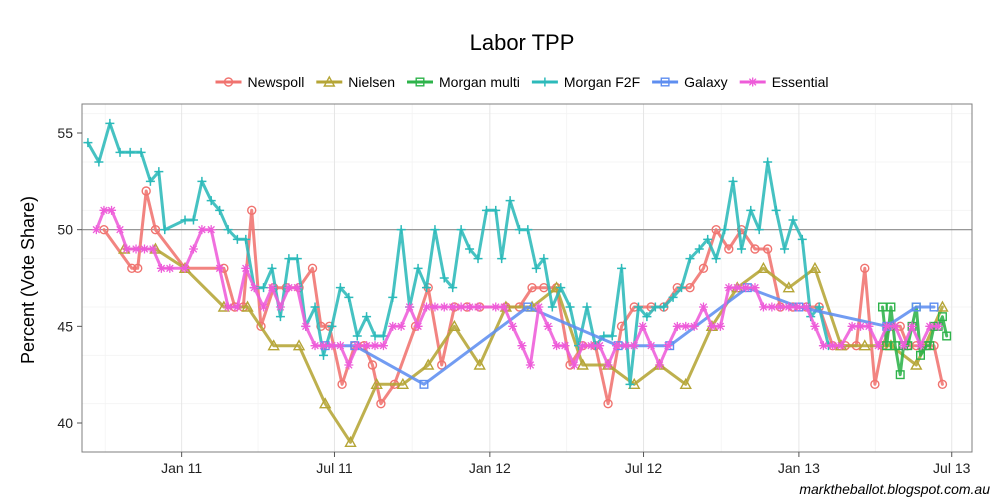  I want to click on y-tick-label: 55, so click(65, 133).